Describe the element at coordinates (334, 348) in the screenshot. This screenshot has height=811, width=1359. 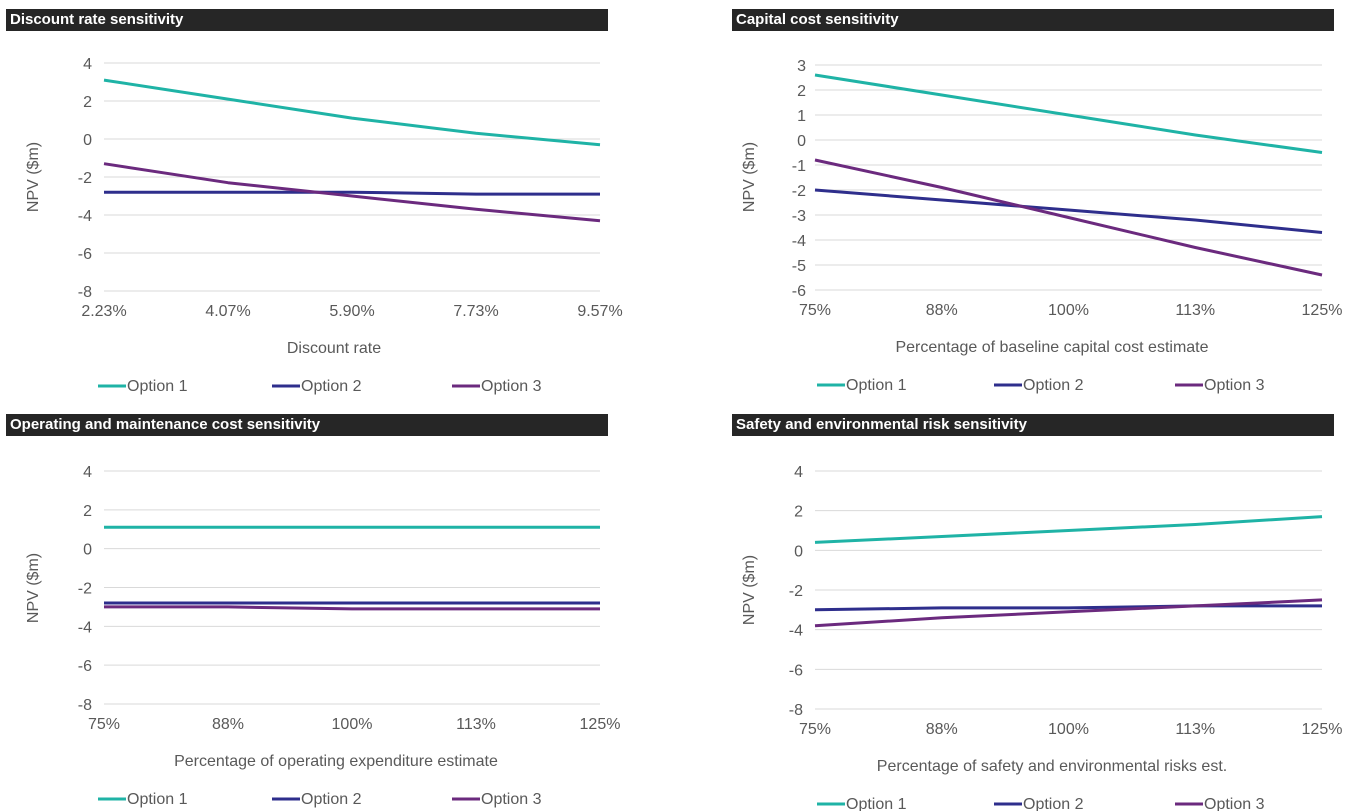
I see `x-axis-label: Discount rate` at that location.